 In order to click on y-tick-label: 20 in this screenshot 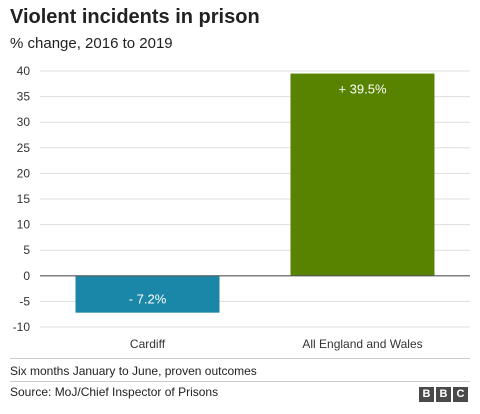, I will do `click(24, 173)`.